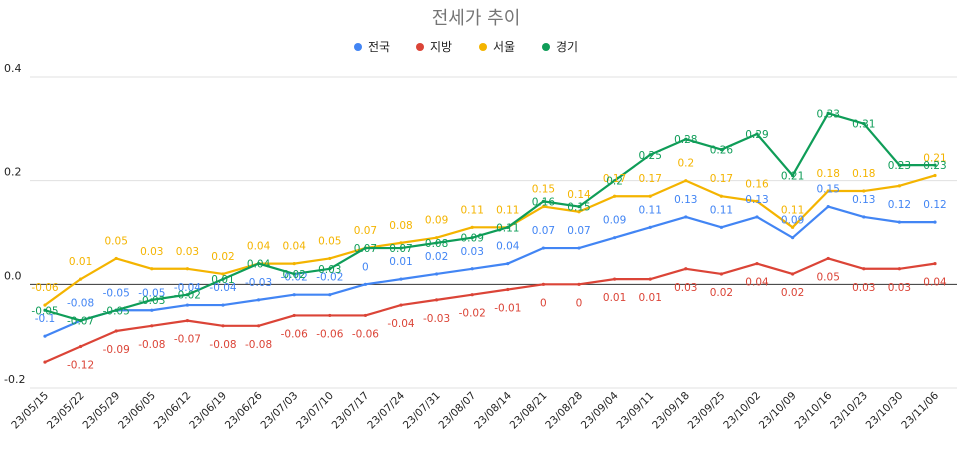 The height and width of the screenshot is (451, 963). I want to click on data-label: 0.11, so click(650, 210).